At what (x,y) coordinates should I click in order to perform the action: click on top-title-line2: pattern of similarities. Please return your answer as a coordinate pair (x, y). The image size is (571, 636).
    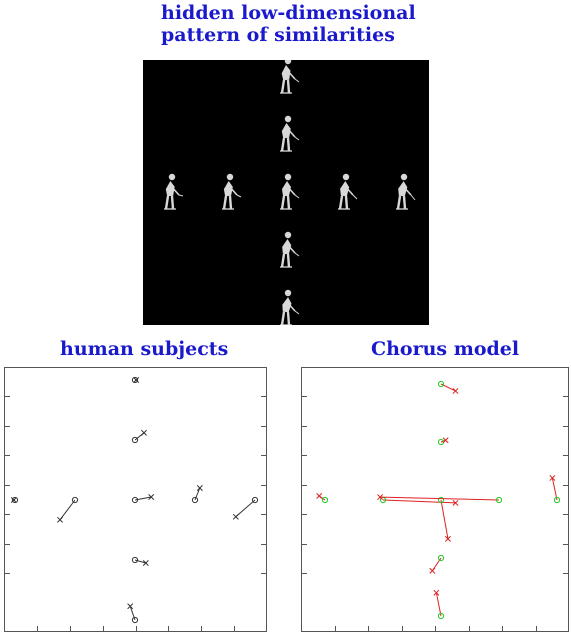
    Looking at the image, I should click on (278, 35).